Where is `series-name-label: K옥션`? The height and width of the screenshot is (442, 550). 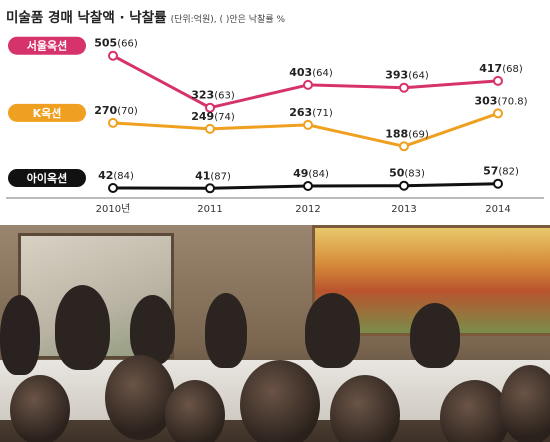 series-name-label: K옥션 is located at coordinates (47, 113).